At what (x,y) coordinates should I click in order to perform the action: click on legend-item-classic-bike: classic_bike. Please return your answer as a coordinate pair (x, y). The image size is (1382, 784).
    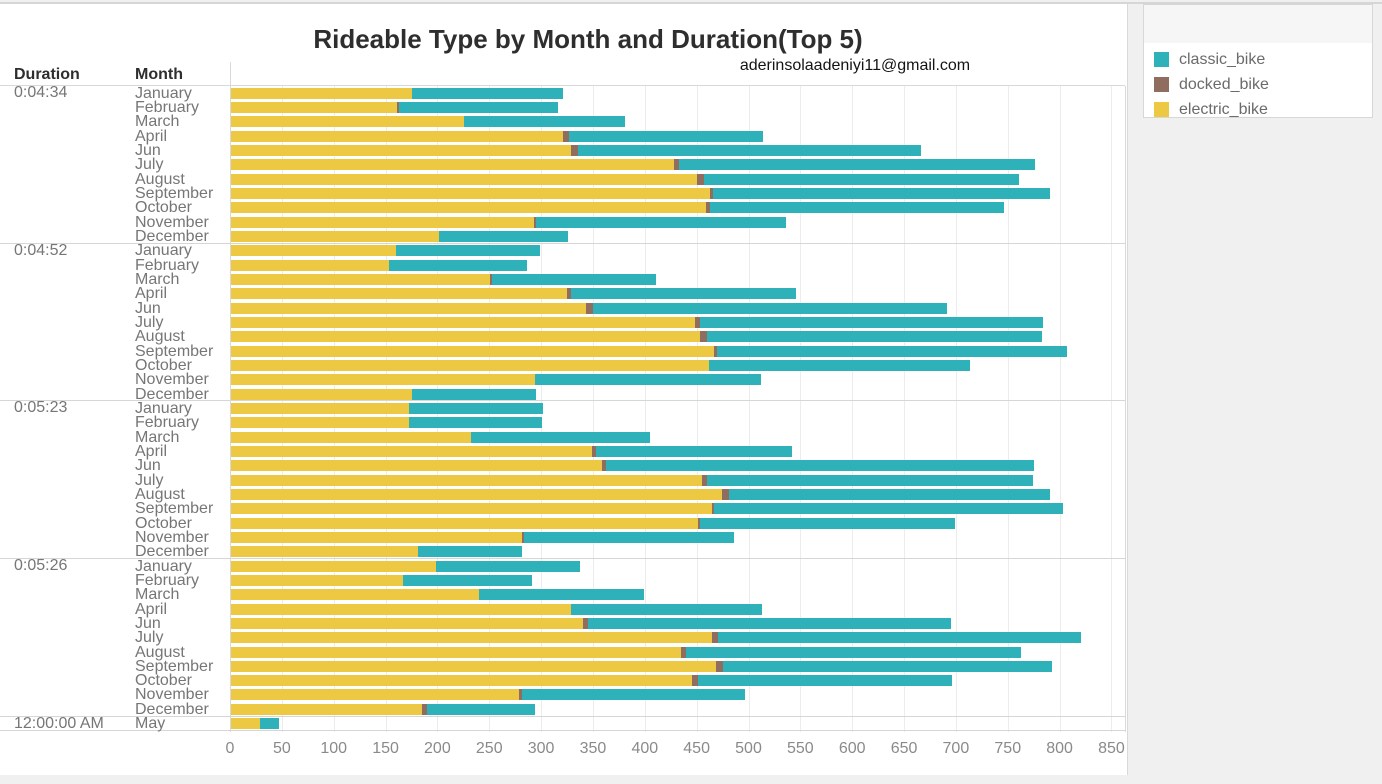
    Looking at the image, I should click on (1258, 59).